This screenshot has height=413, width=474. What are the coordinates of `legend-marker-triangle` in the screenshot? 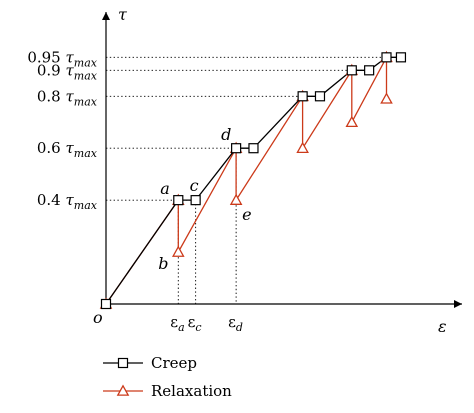 It's located at (123, 390).